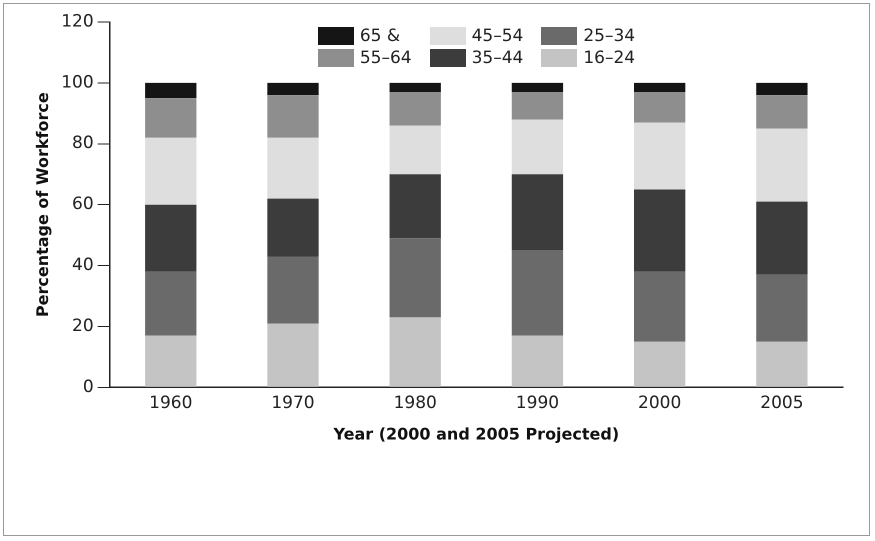 The height and width of the screenshot is (541, 875). Describe the element at coordinates (415, 403) in the screenshot. I see `x-tick-label: 1980` at that location.